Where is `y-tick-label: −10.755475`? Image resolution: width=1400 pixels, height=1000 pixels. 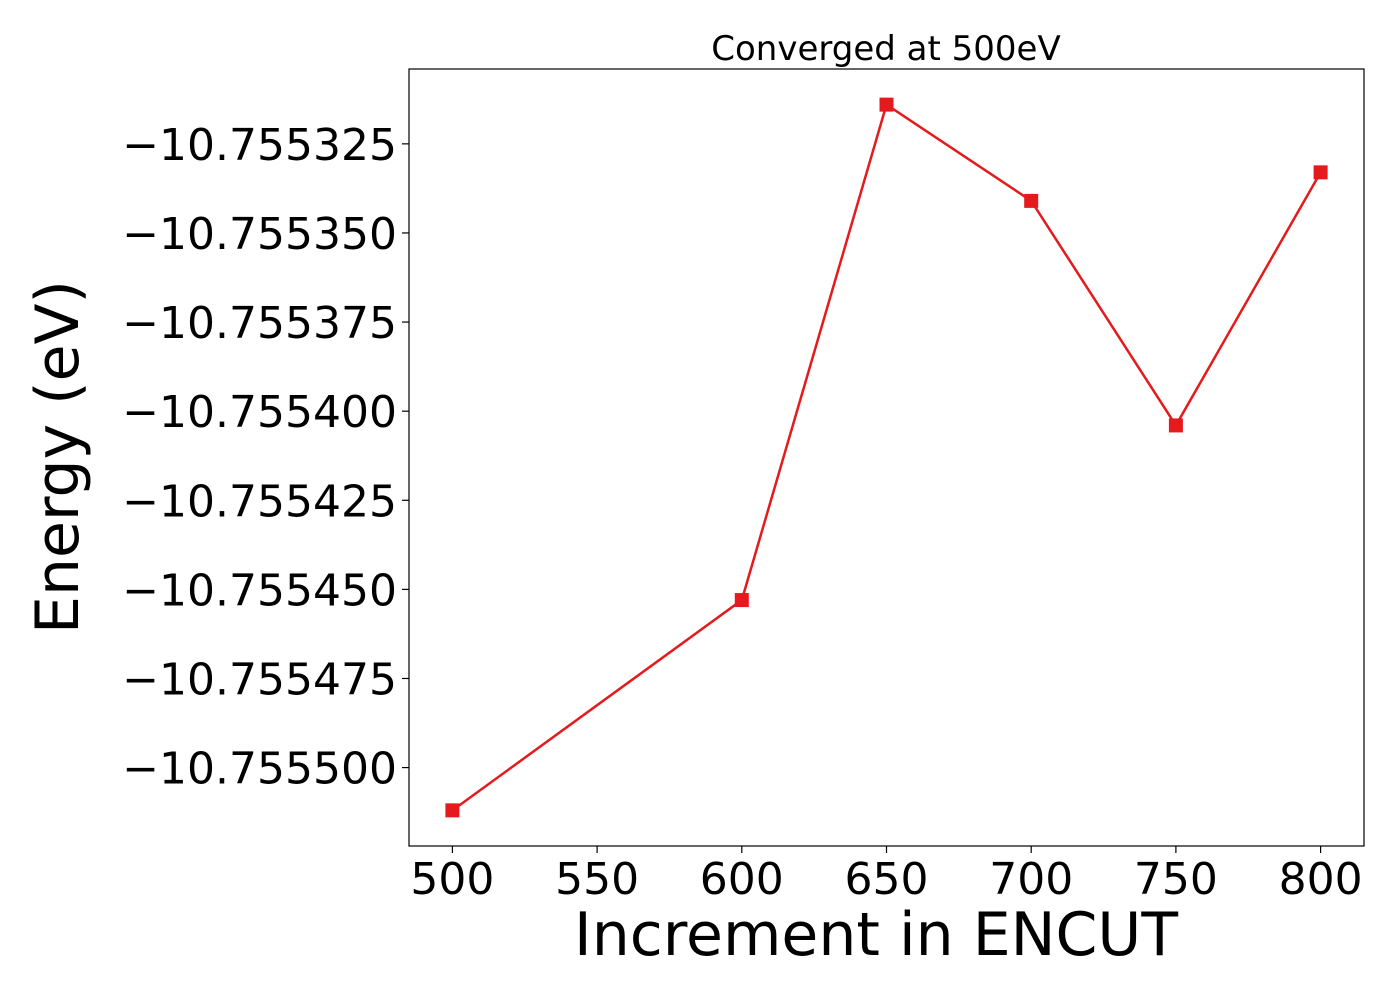
y-tick-label: −10.755475 is located at coordinates (259, 679).